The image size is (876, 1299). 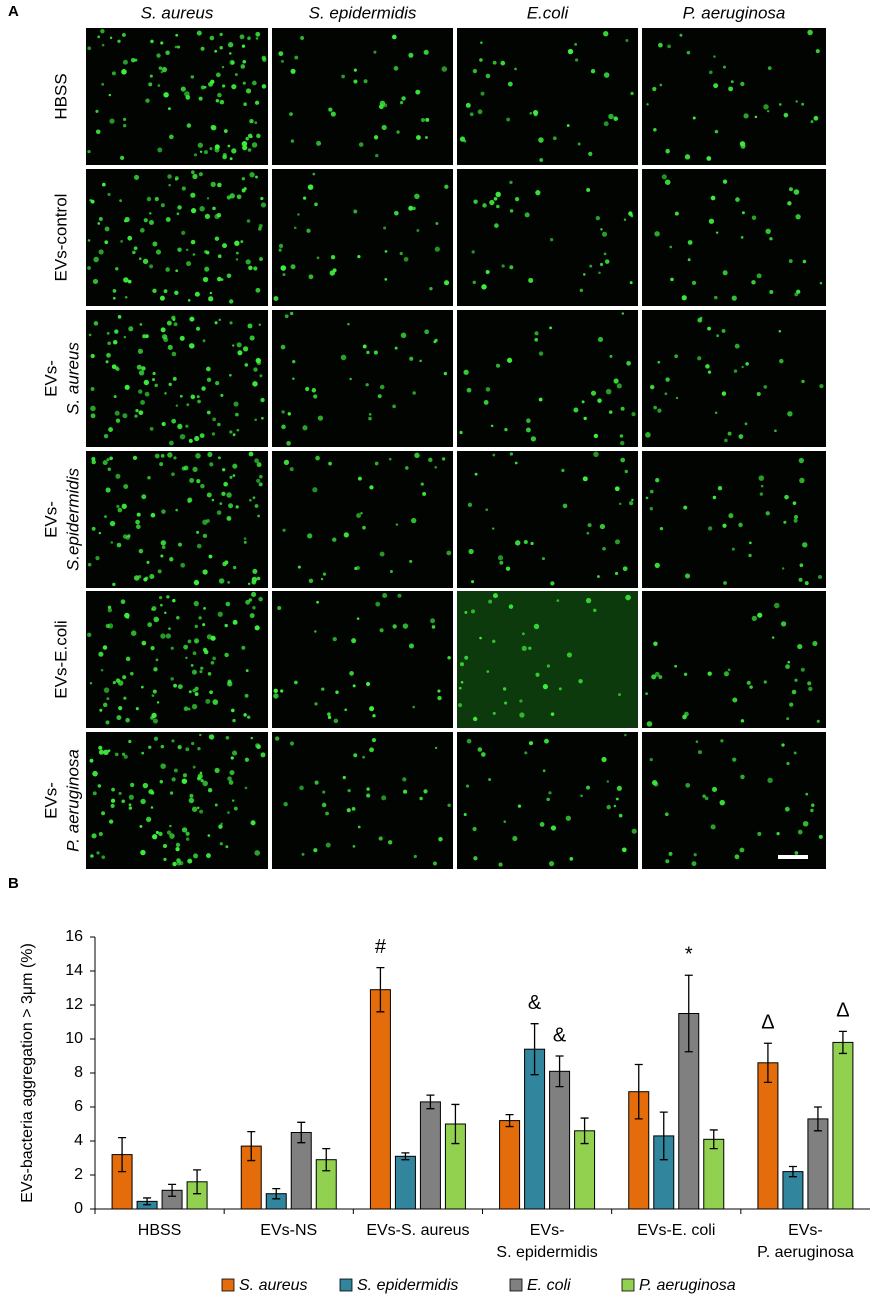 I want to click on row-label: EVs-control, so click(x=60, y=238).